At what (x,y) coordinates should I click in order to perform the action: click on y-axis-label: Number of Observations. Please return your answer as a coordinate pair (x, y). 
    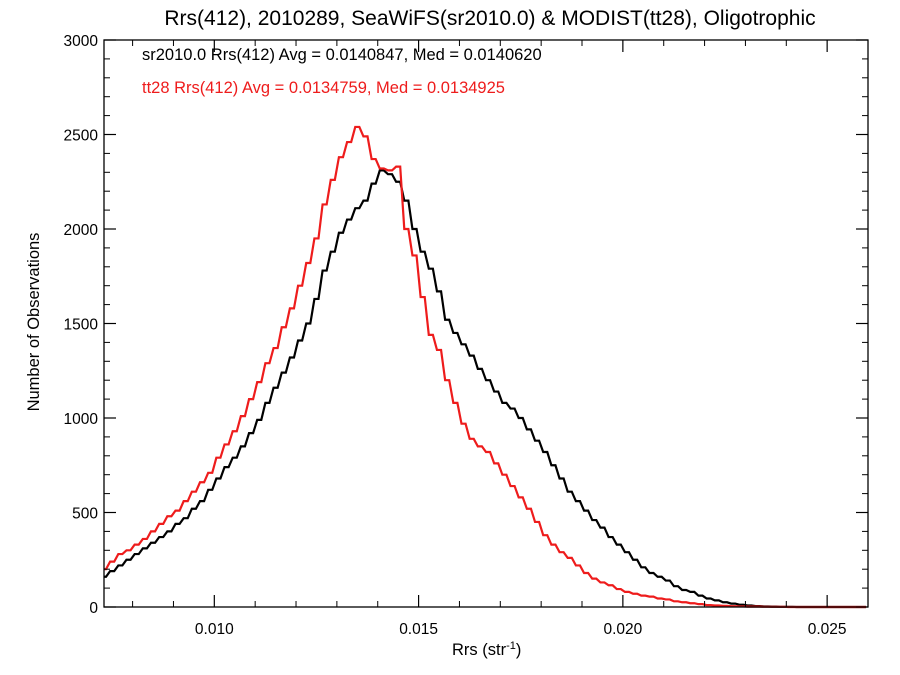
    Looking at the image, I should click on (34, 322).